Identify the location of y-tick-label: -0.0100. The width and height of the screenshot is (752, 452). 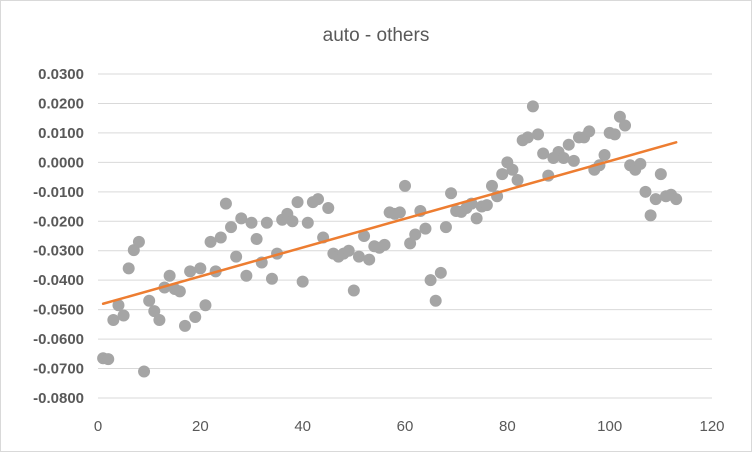
(58, 192).